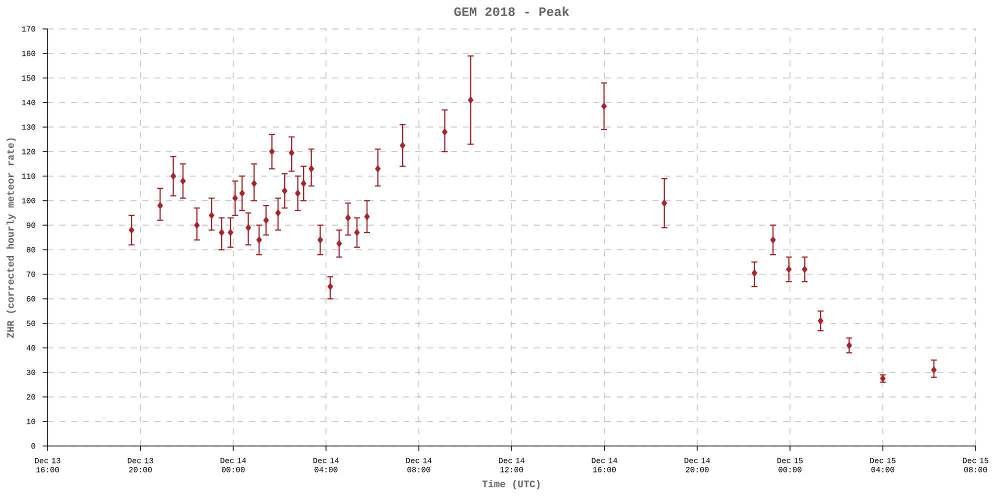  What do you see at coordinates (11, 238) in the screenshot?
I see `y-axis-title: ZHR (corrected hourly meteor rate)` at bounding box center [11, 238].